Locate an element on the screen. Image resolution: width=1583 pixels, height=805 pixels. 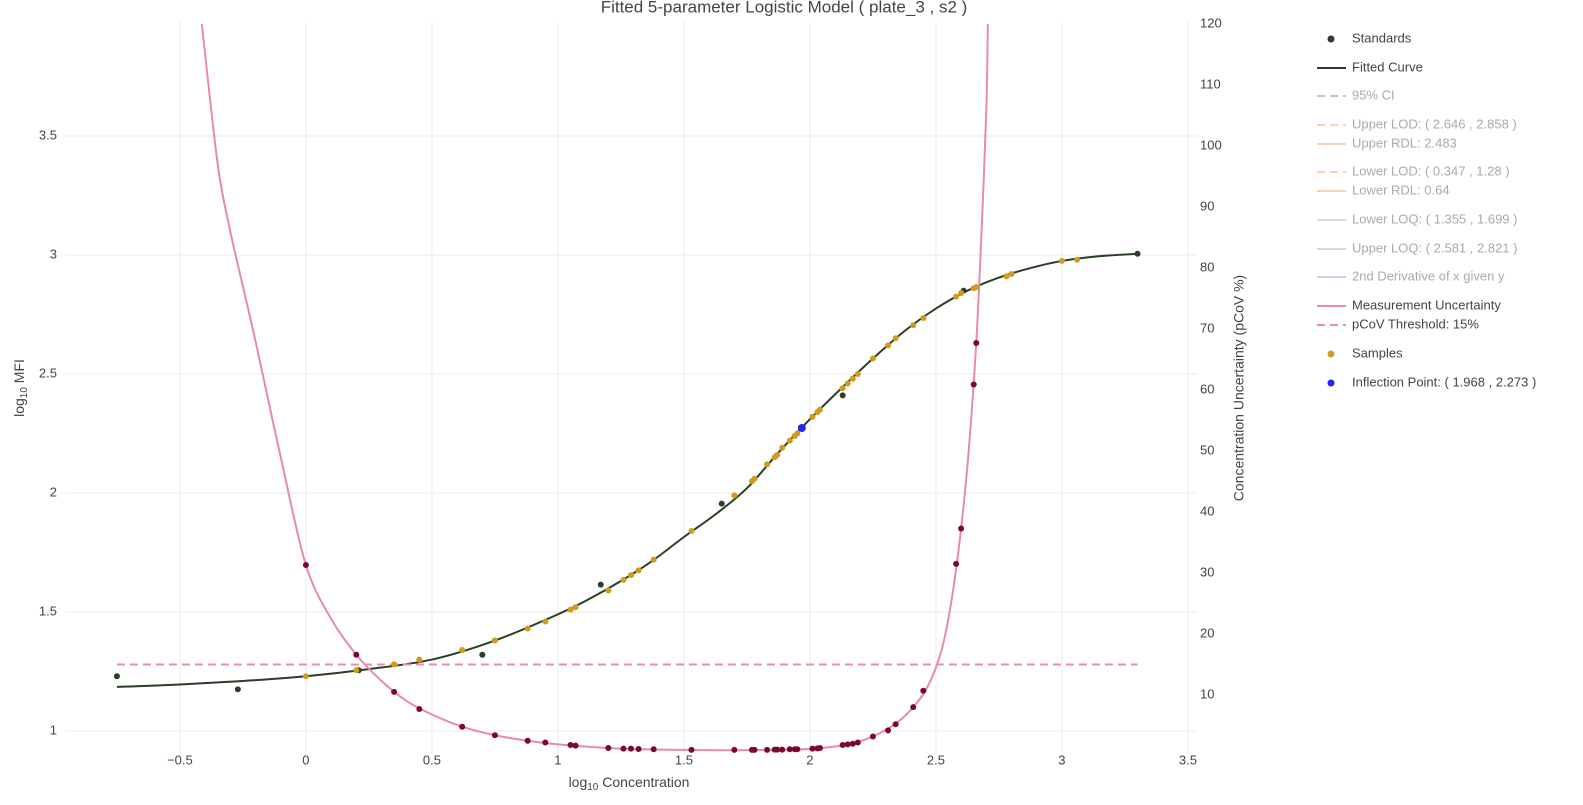
x-tick-label: 2 is located at coordinates (809, 759).